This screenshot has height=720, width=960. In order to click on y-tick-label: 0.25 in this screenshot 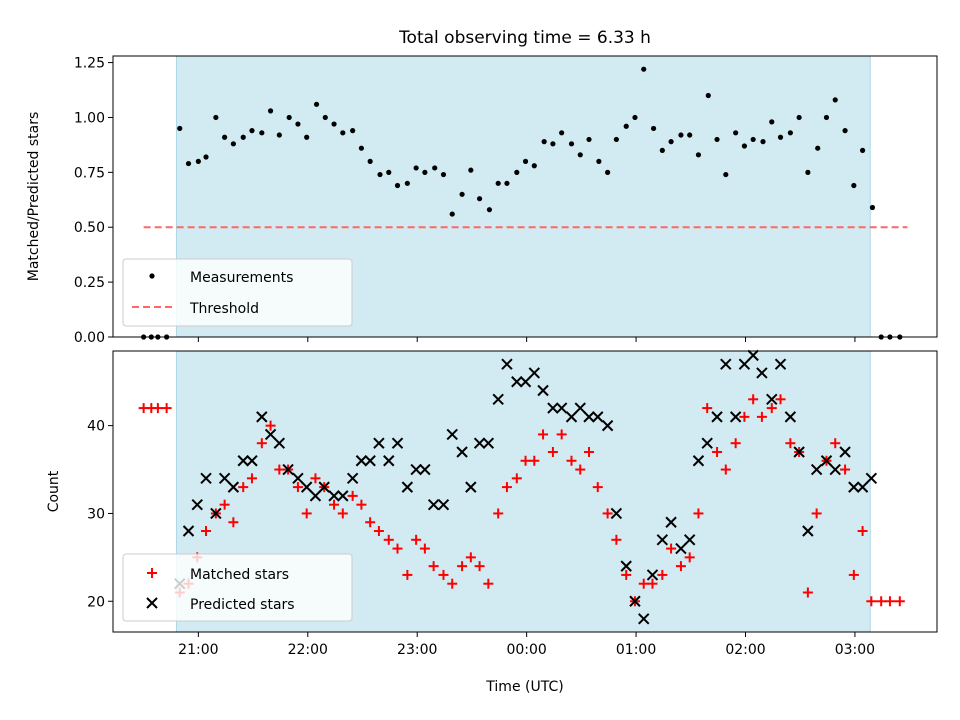, I will do `click(89, 283)`.